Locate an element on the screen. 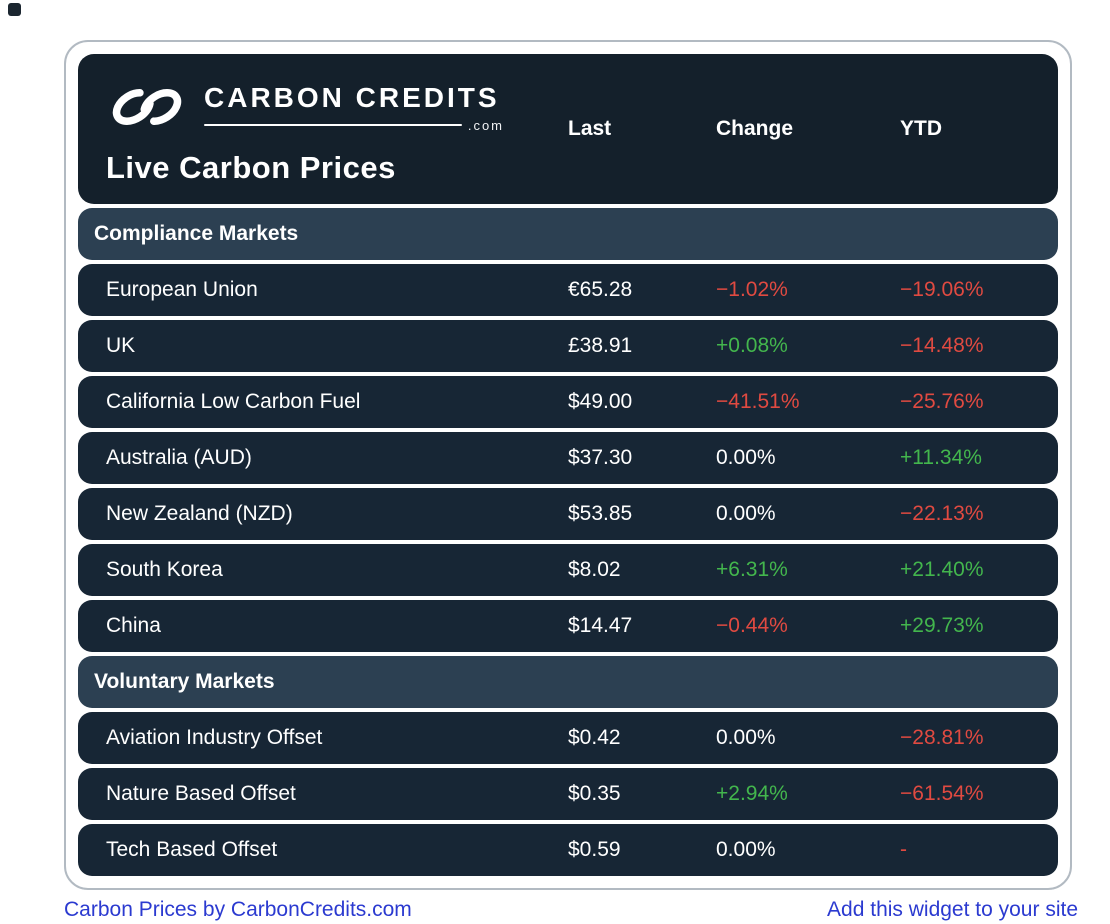 The image size is (1110, 924). ytd-percent: - is located at coordinates (903, 849).